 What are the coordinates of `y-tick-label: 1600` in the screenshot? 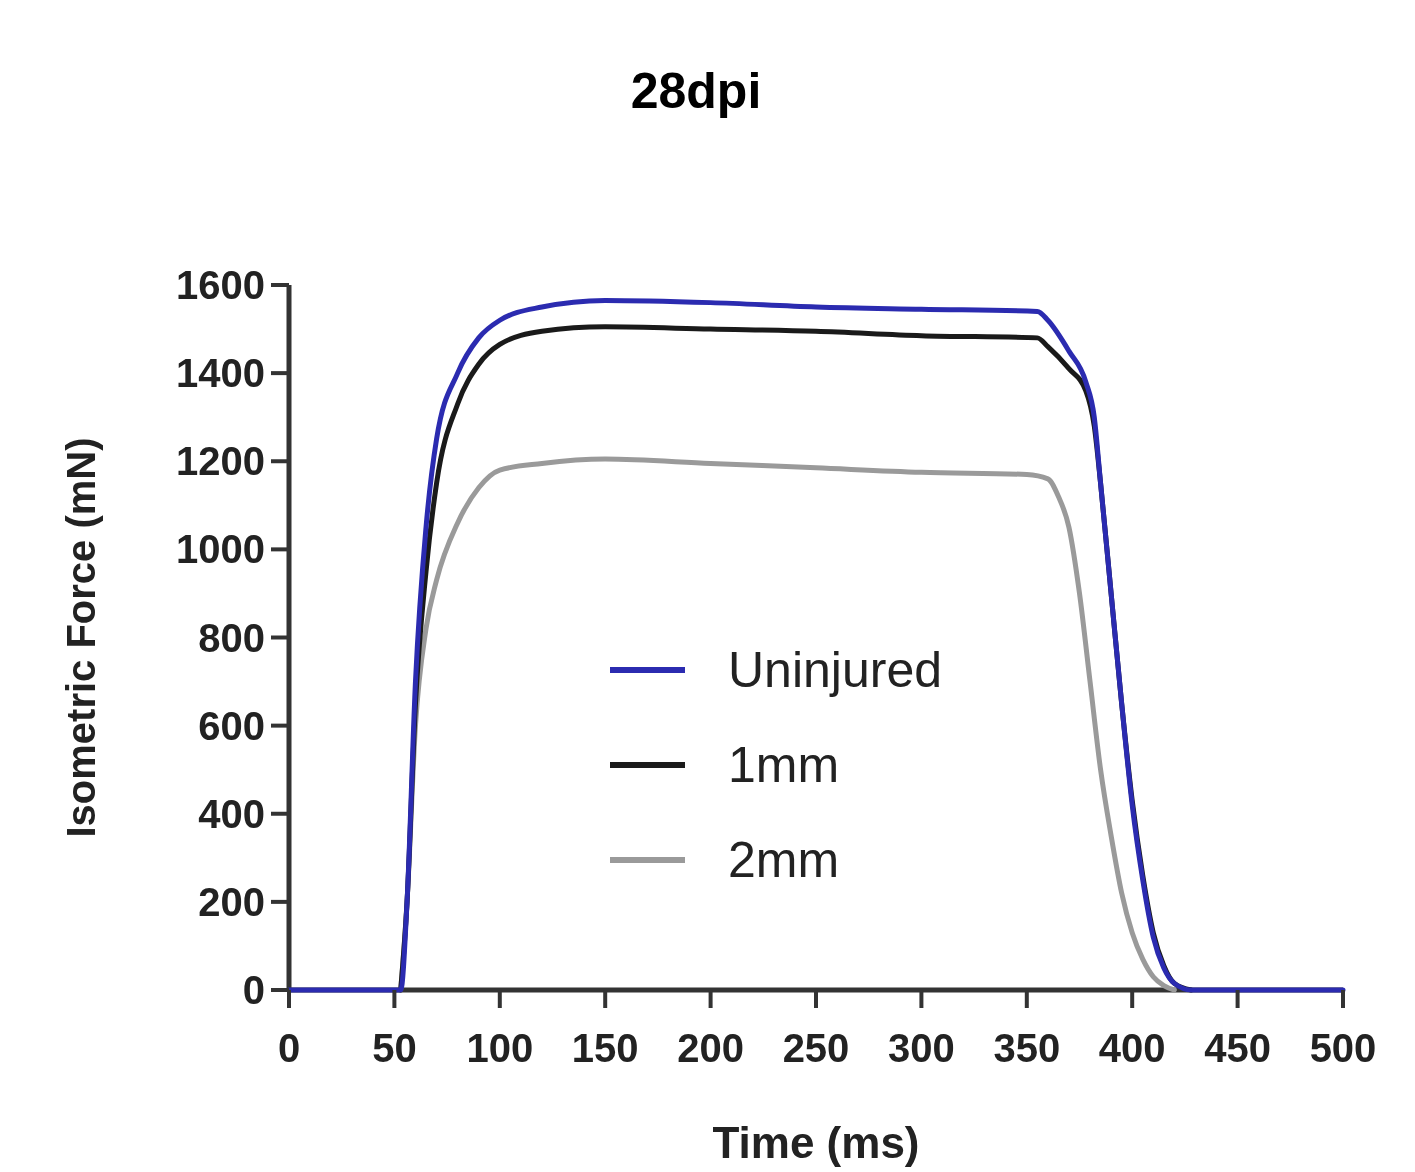 It's located at (220, 285).